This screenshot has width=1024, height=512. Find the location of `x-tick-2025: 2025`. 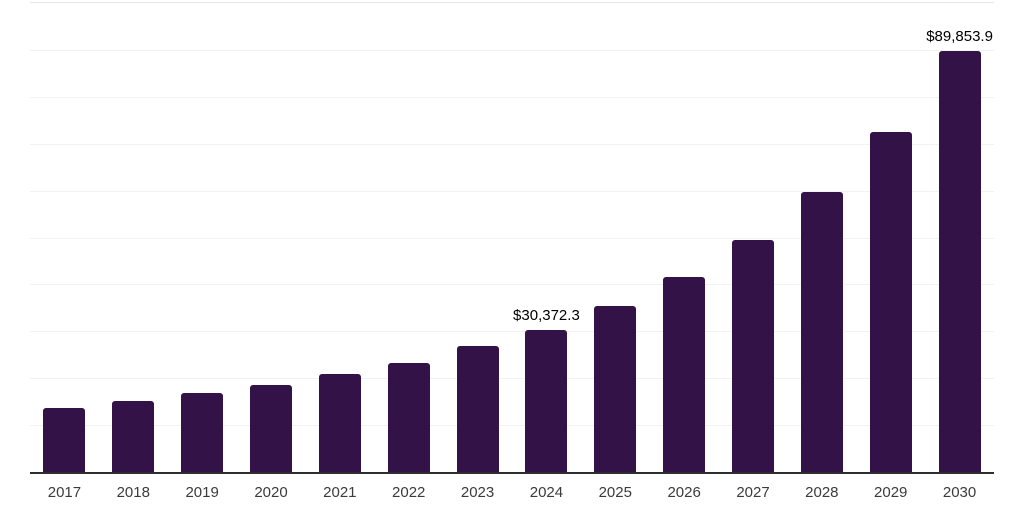

x-tick-2025: 2025 is located at coordinates (615, 492).